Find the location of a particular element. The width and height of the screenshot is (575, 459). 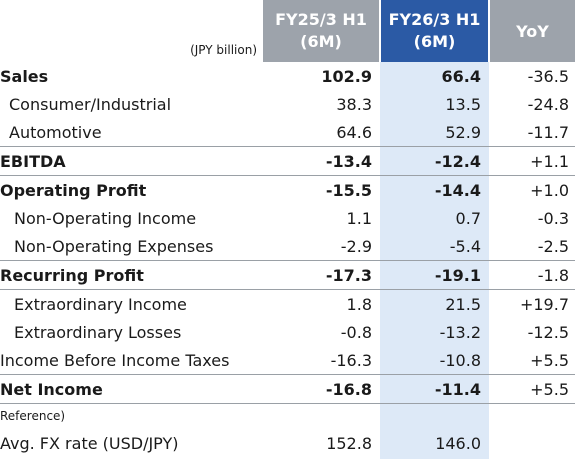

yoy-value: -2.5 is located at coordinates (553, 246).